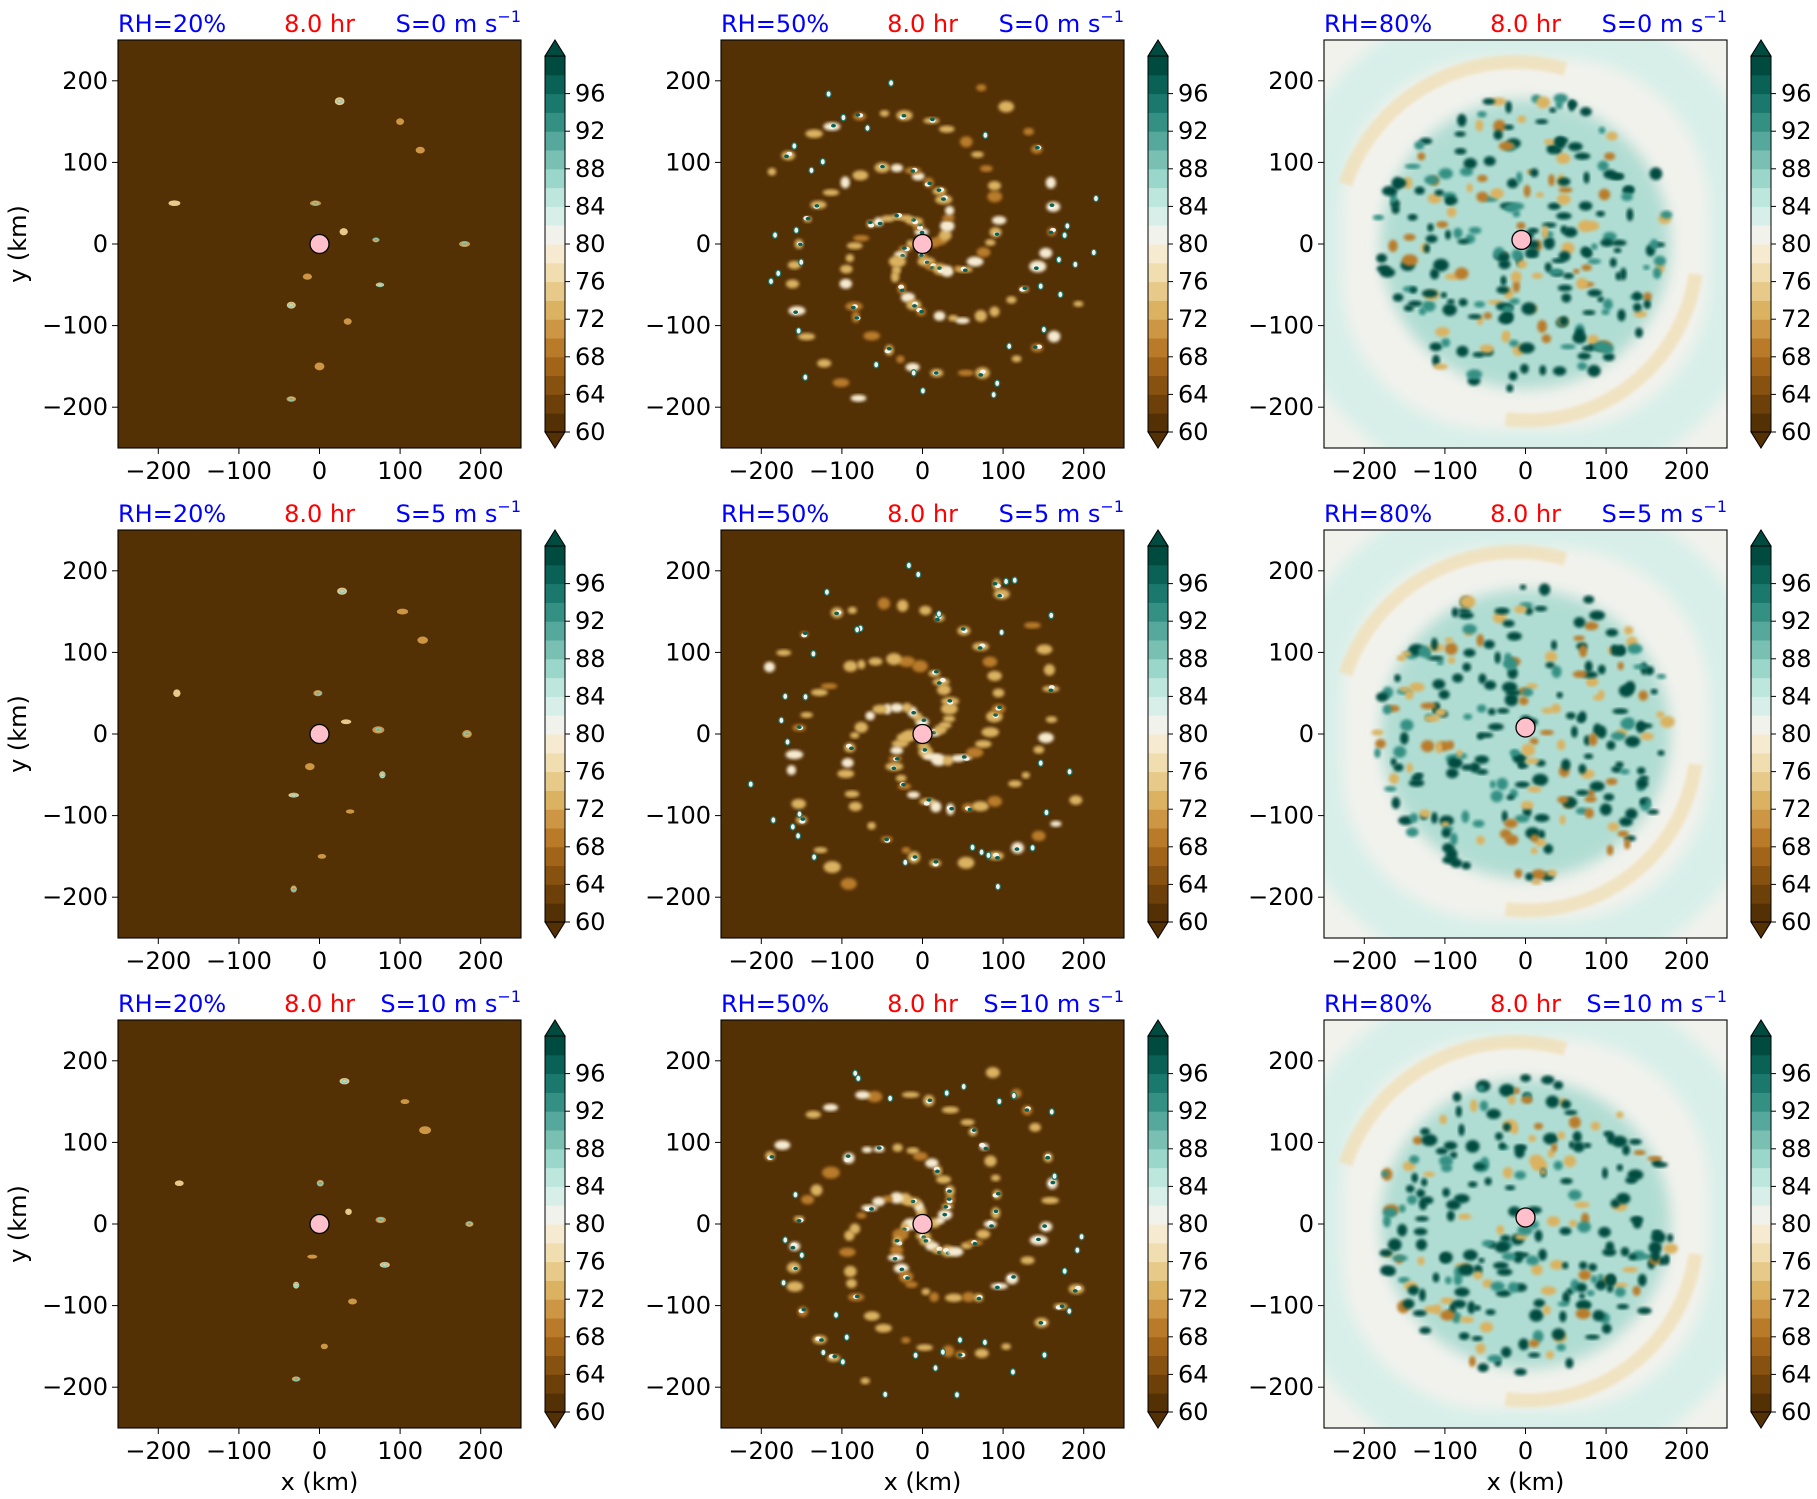 Image resolution: width=1817 pixels, height=1499 pixels. Describe the element at coordinates (172, 1004) in the screenshot. I see `rh-label: RH=20%` at that location.